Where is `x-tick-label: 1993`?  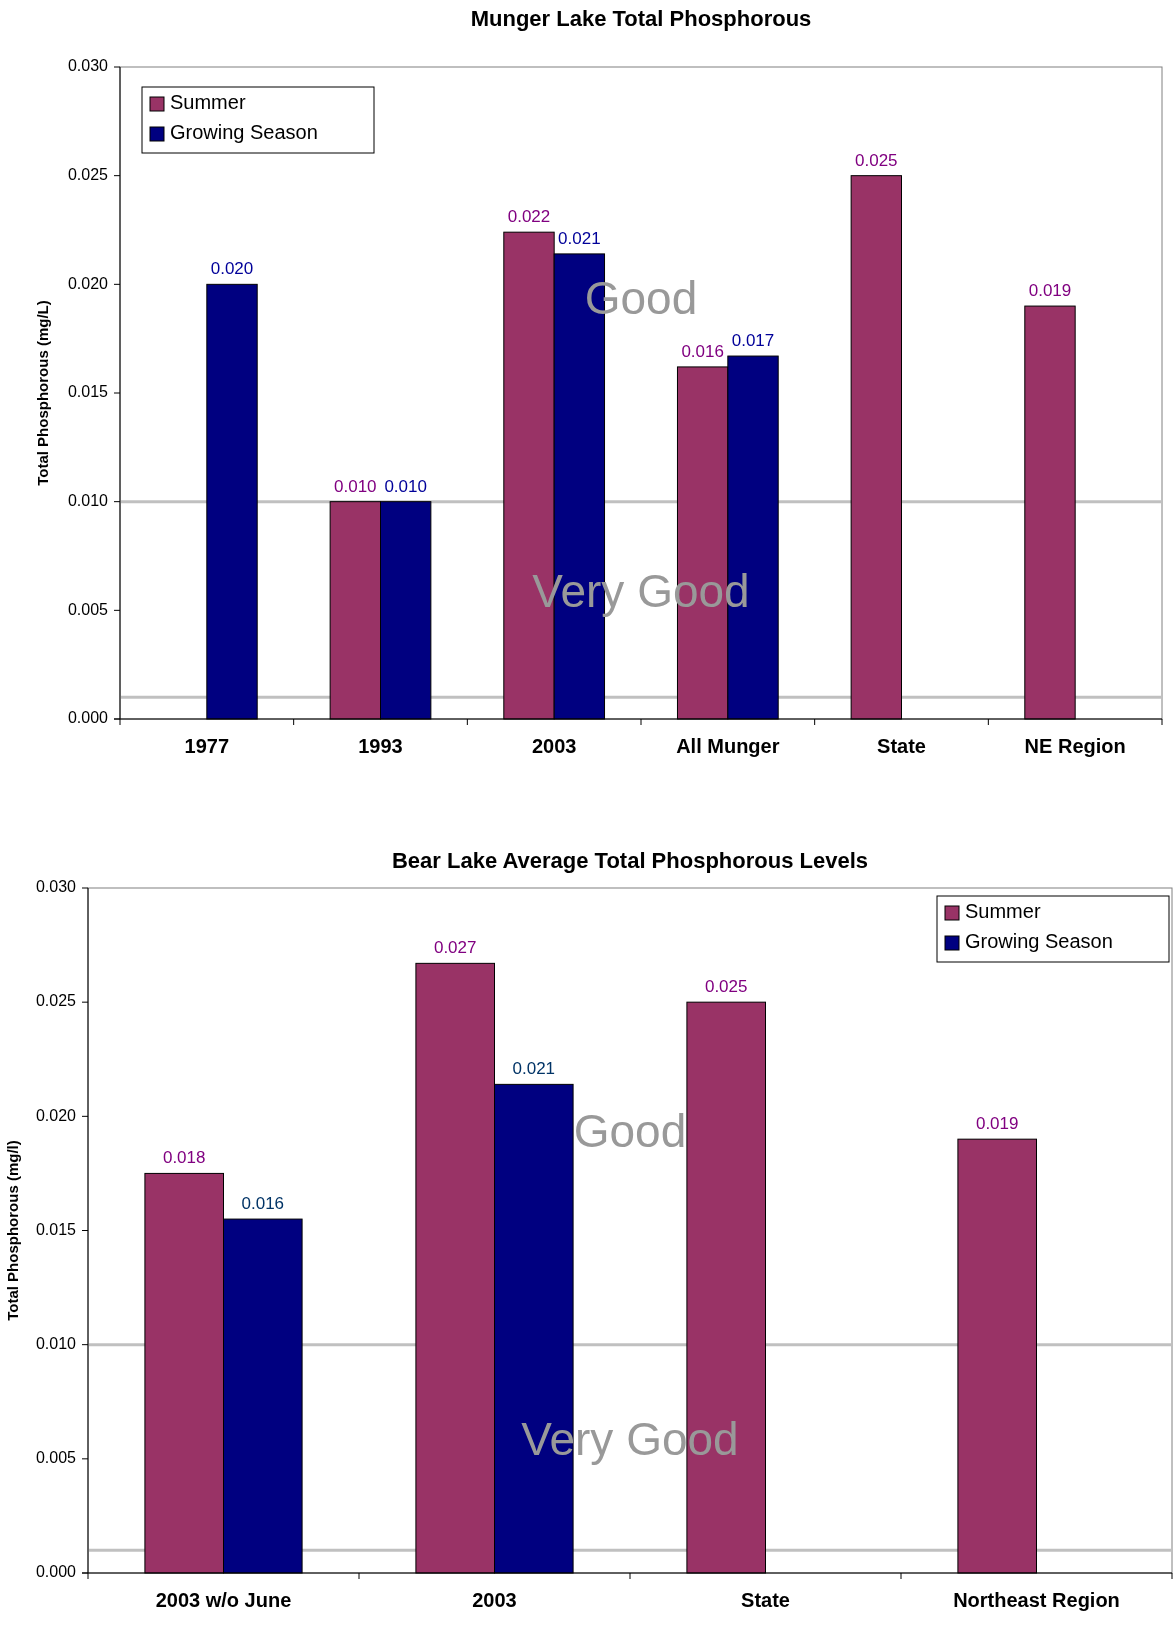 x-tick-label: 1993 is located at coordinates (380, 746).